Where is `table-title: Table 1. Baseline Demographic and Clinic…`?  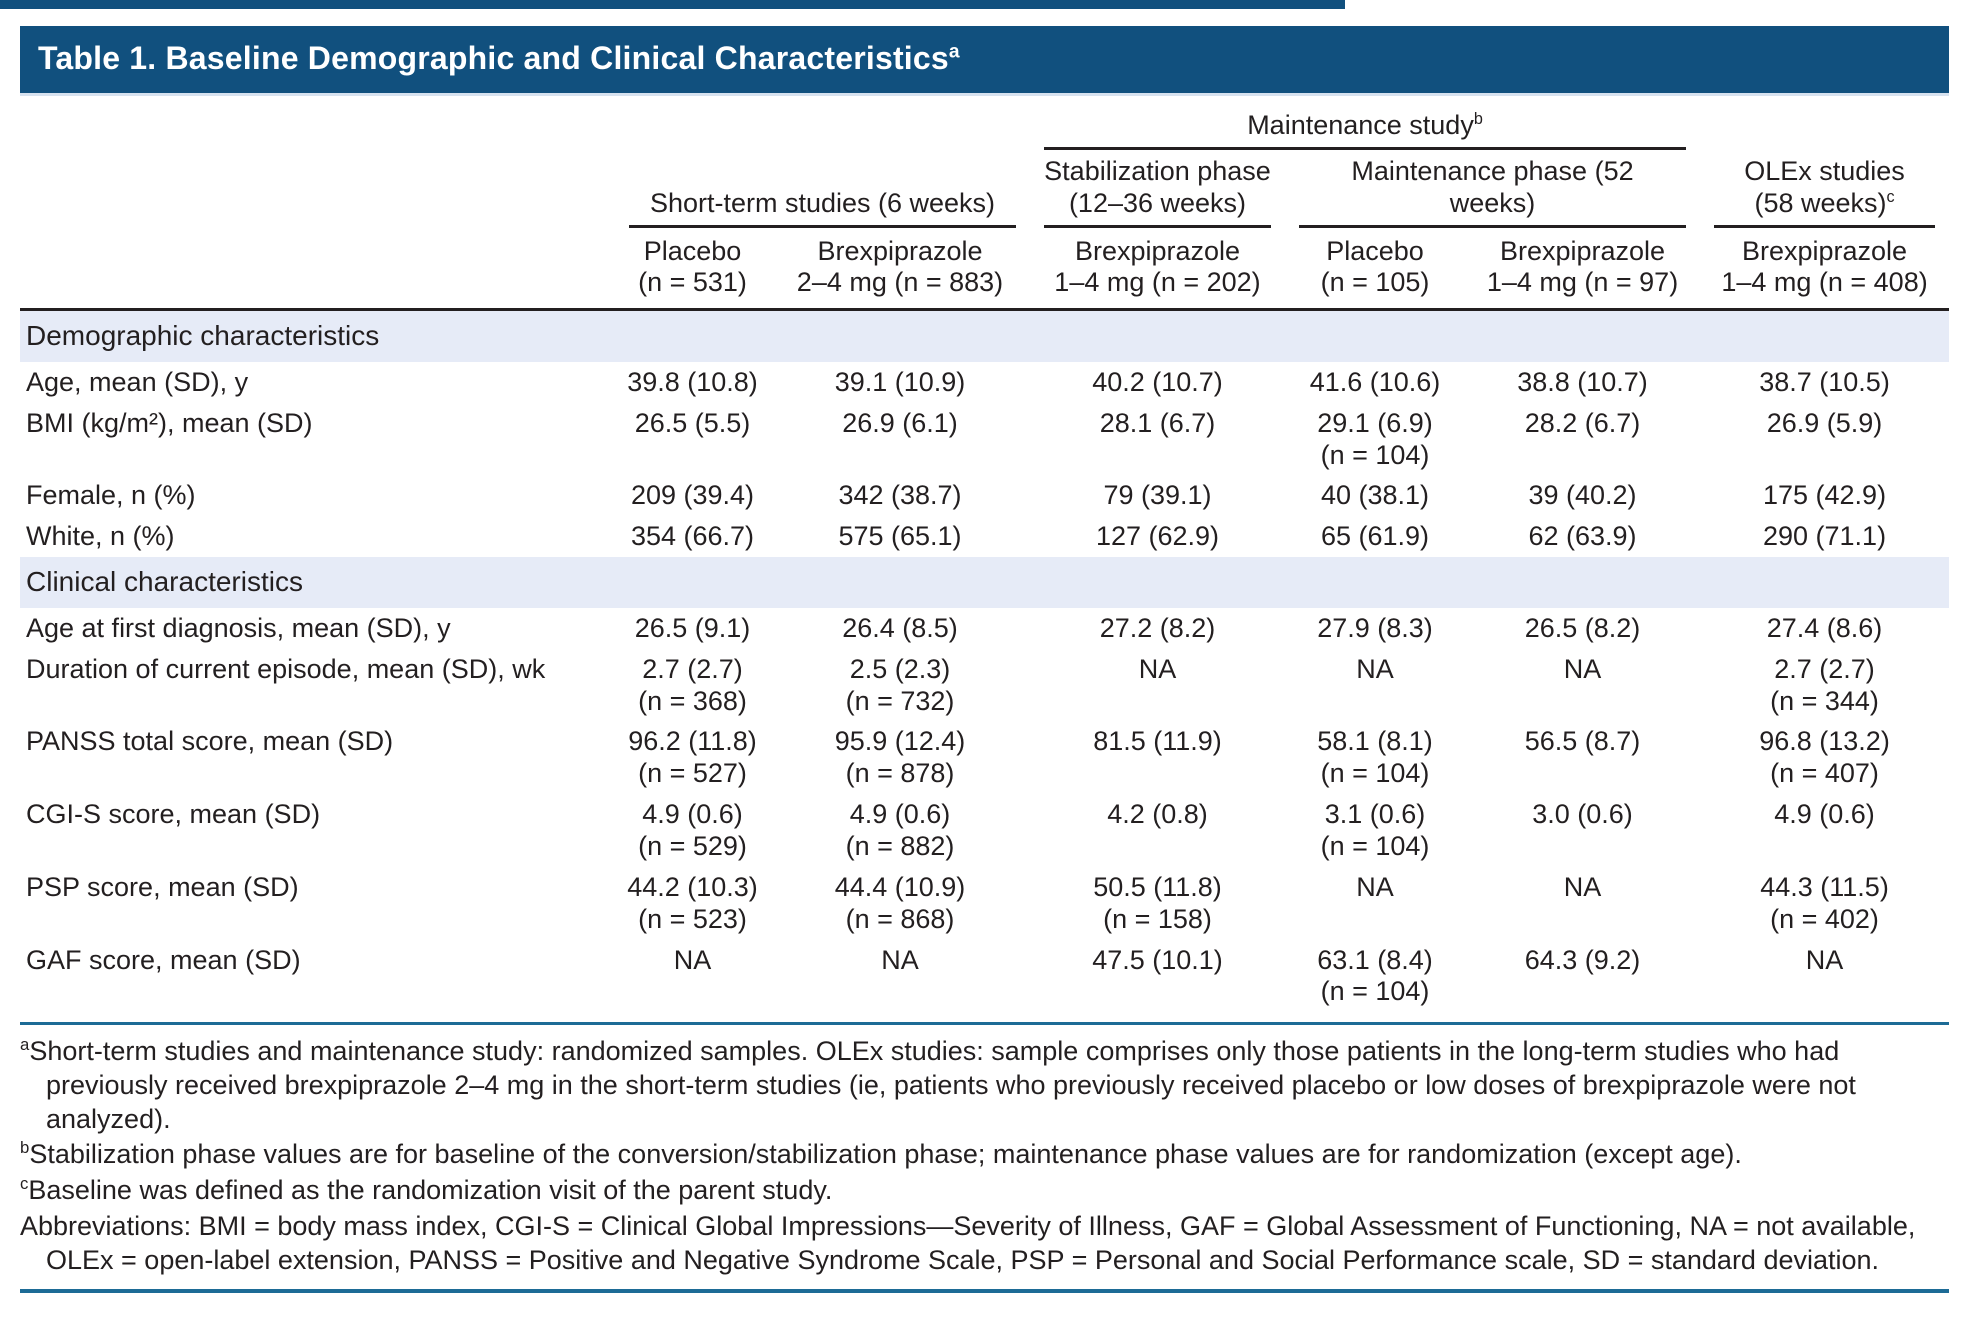 table-title: Table 1. Baseline Demographic and Clinic… is located at coordinates (493, 58).